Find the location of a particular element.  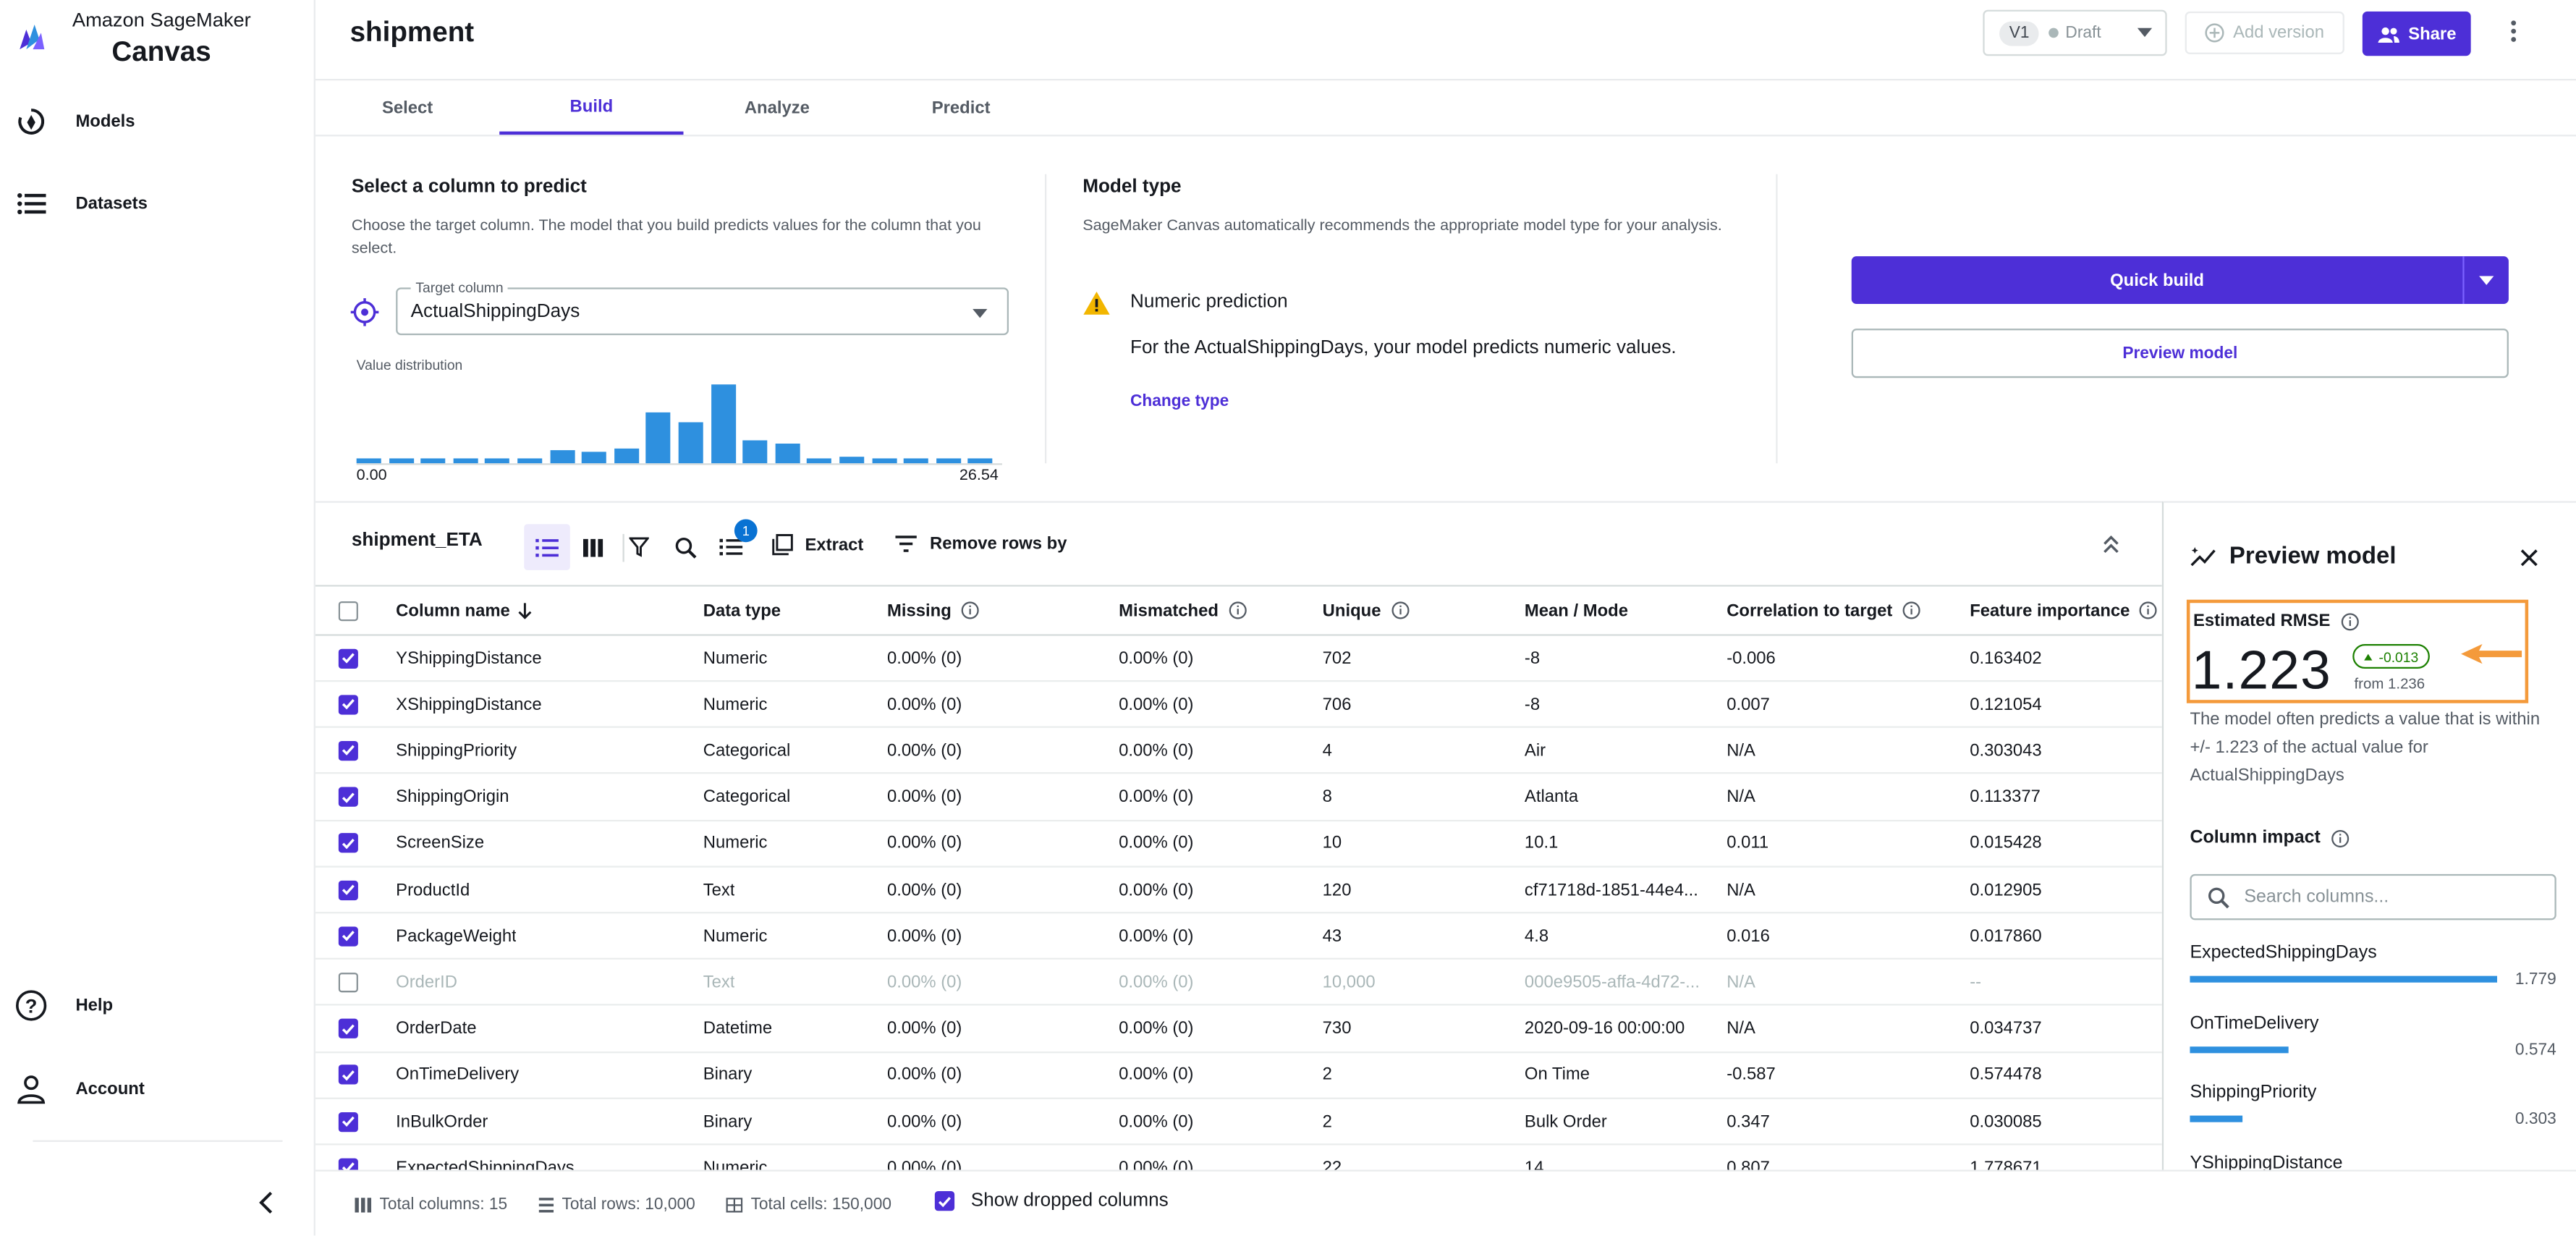

grid-view-icon is located at coordinates (593, 547).